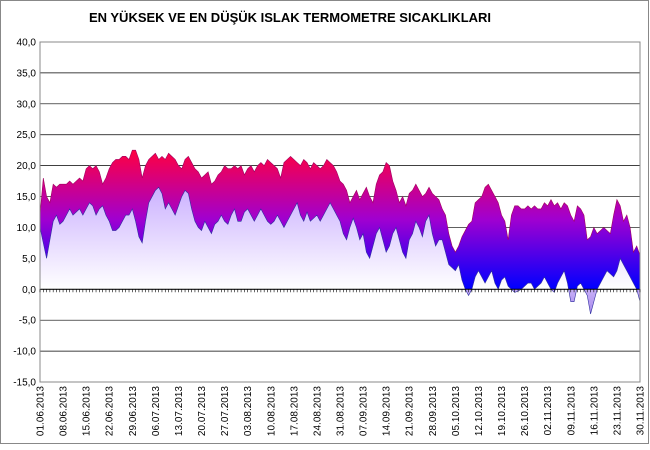  Describe the element at coordinates (133, 411) in the screenshot. I see `x-tick-label: 29.06.2013` at that location.